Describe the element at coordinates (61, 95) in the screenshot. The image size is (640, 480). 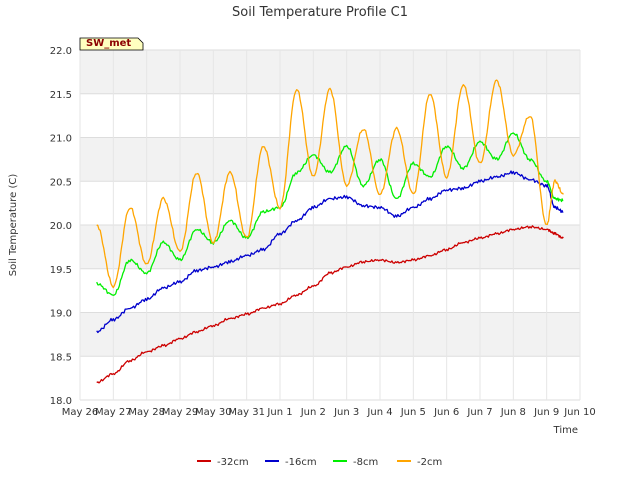
I see `y-tick-label: 21.5` at that location.